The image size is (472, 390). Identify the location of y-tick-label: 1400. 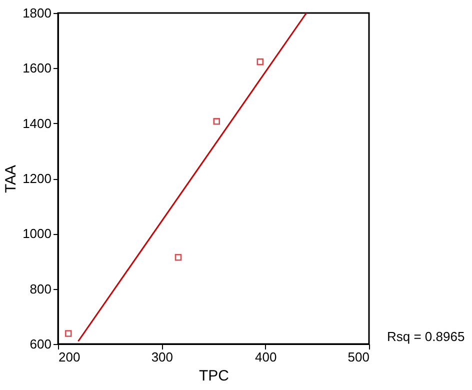
(37, 123).